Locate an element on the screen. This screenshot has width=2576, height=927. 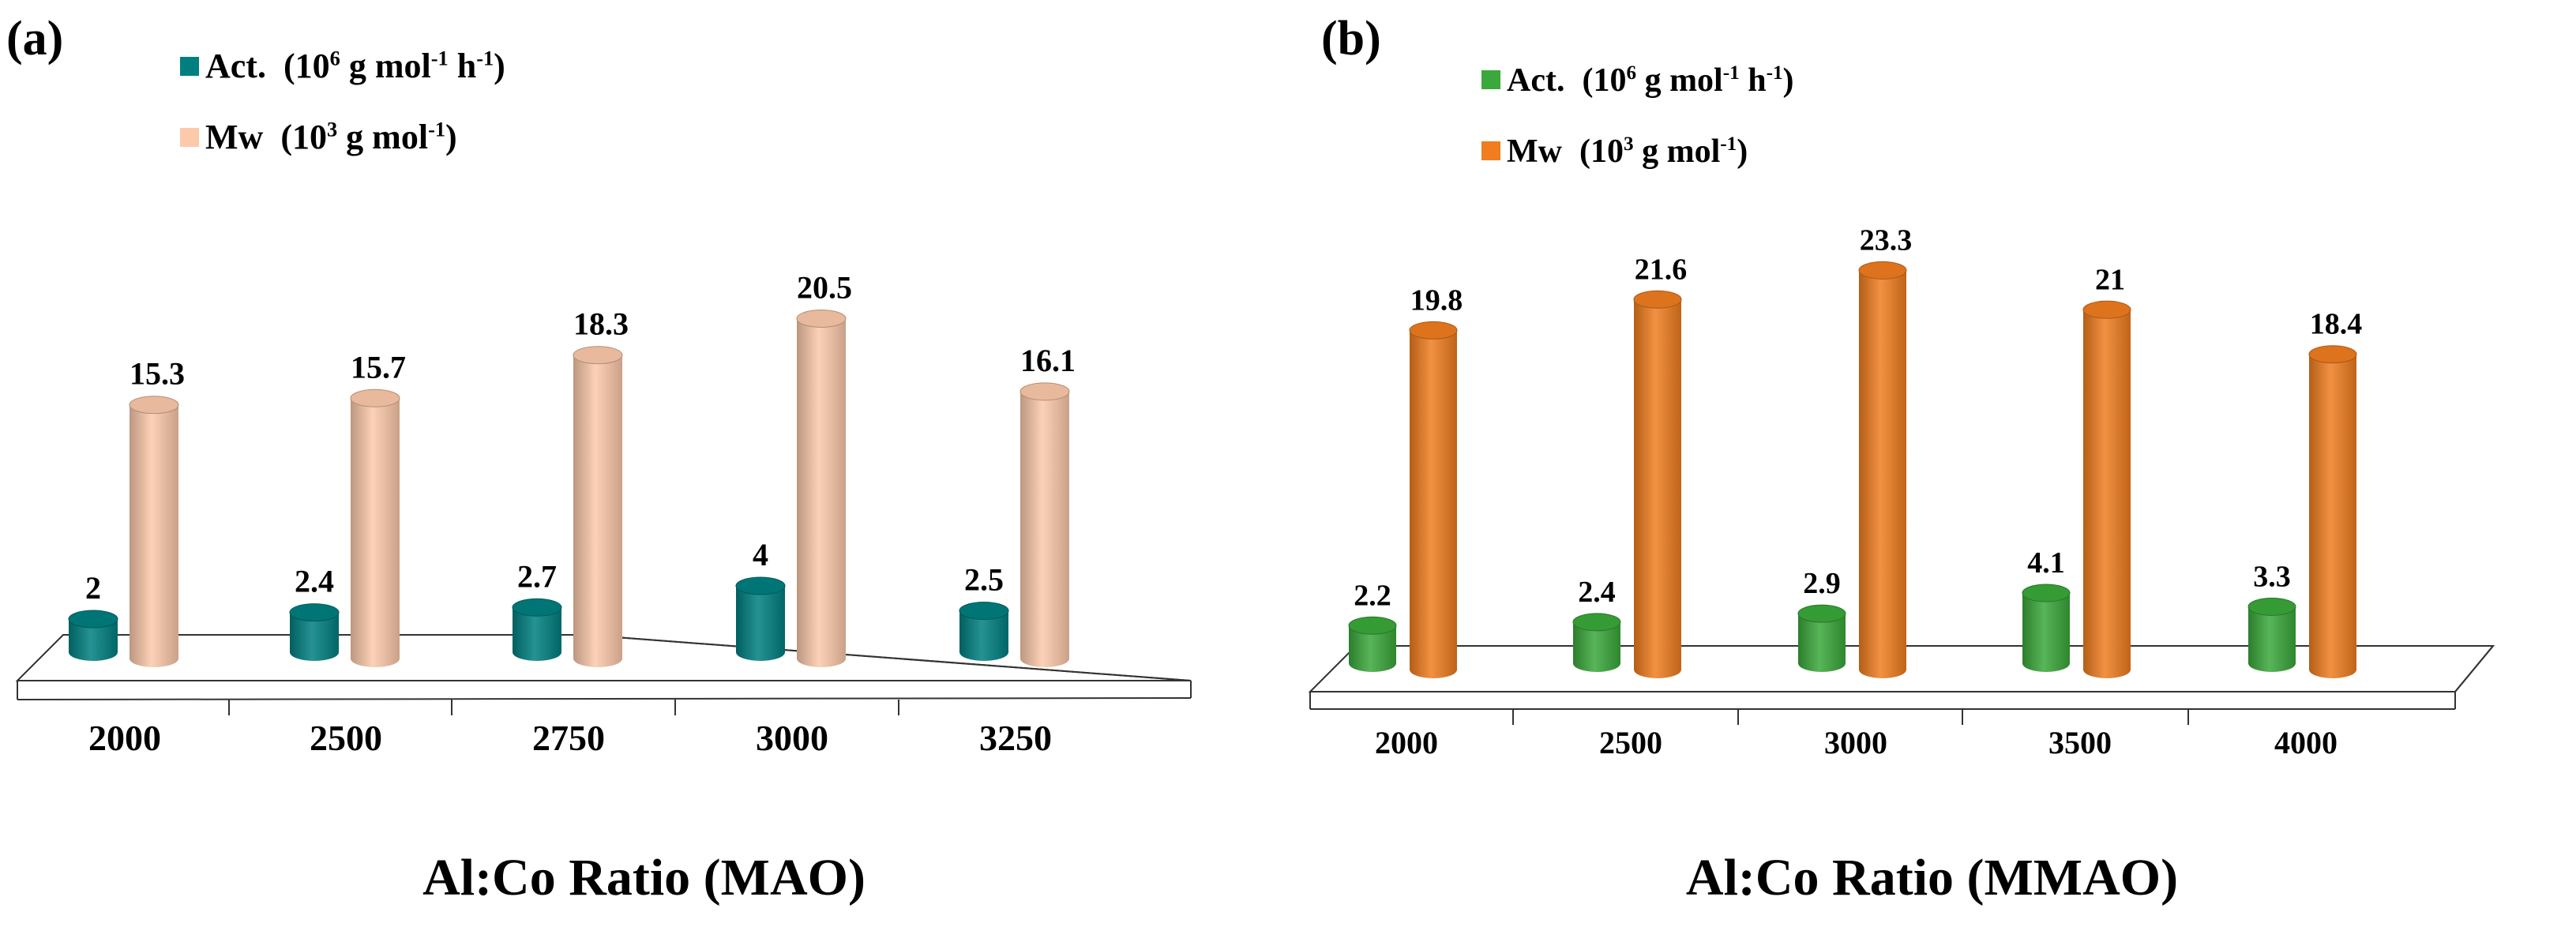
legend-name-act-a: Act. is located at coordinates (235, 66).